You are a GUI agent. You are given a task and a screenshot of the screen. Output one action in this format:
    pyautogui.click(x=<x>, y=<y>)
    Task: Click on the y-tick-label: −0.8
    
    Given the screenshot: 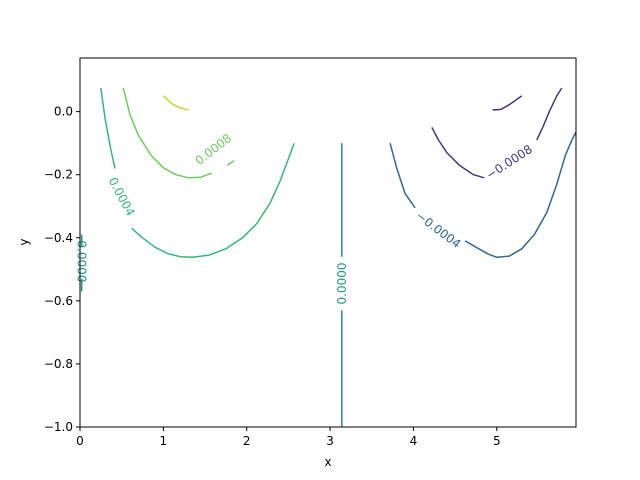 What is the action you would take?
    pyautogui.click(x=58, y=364)
    